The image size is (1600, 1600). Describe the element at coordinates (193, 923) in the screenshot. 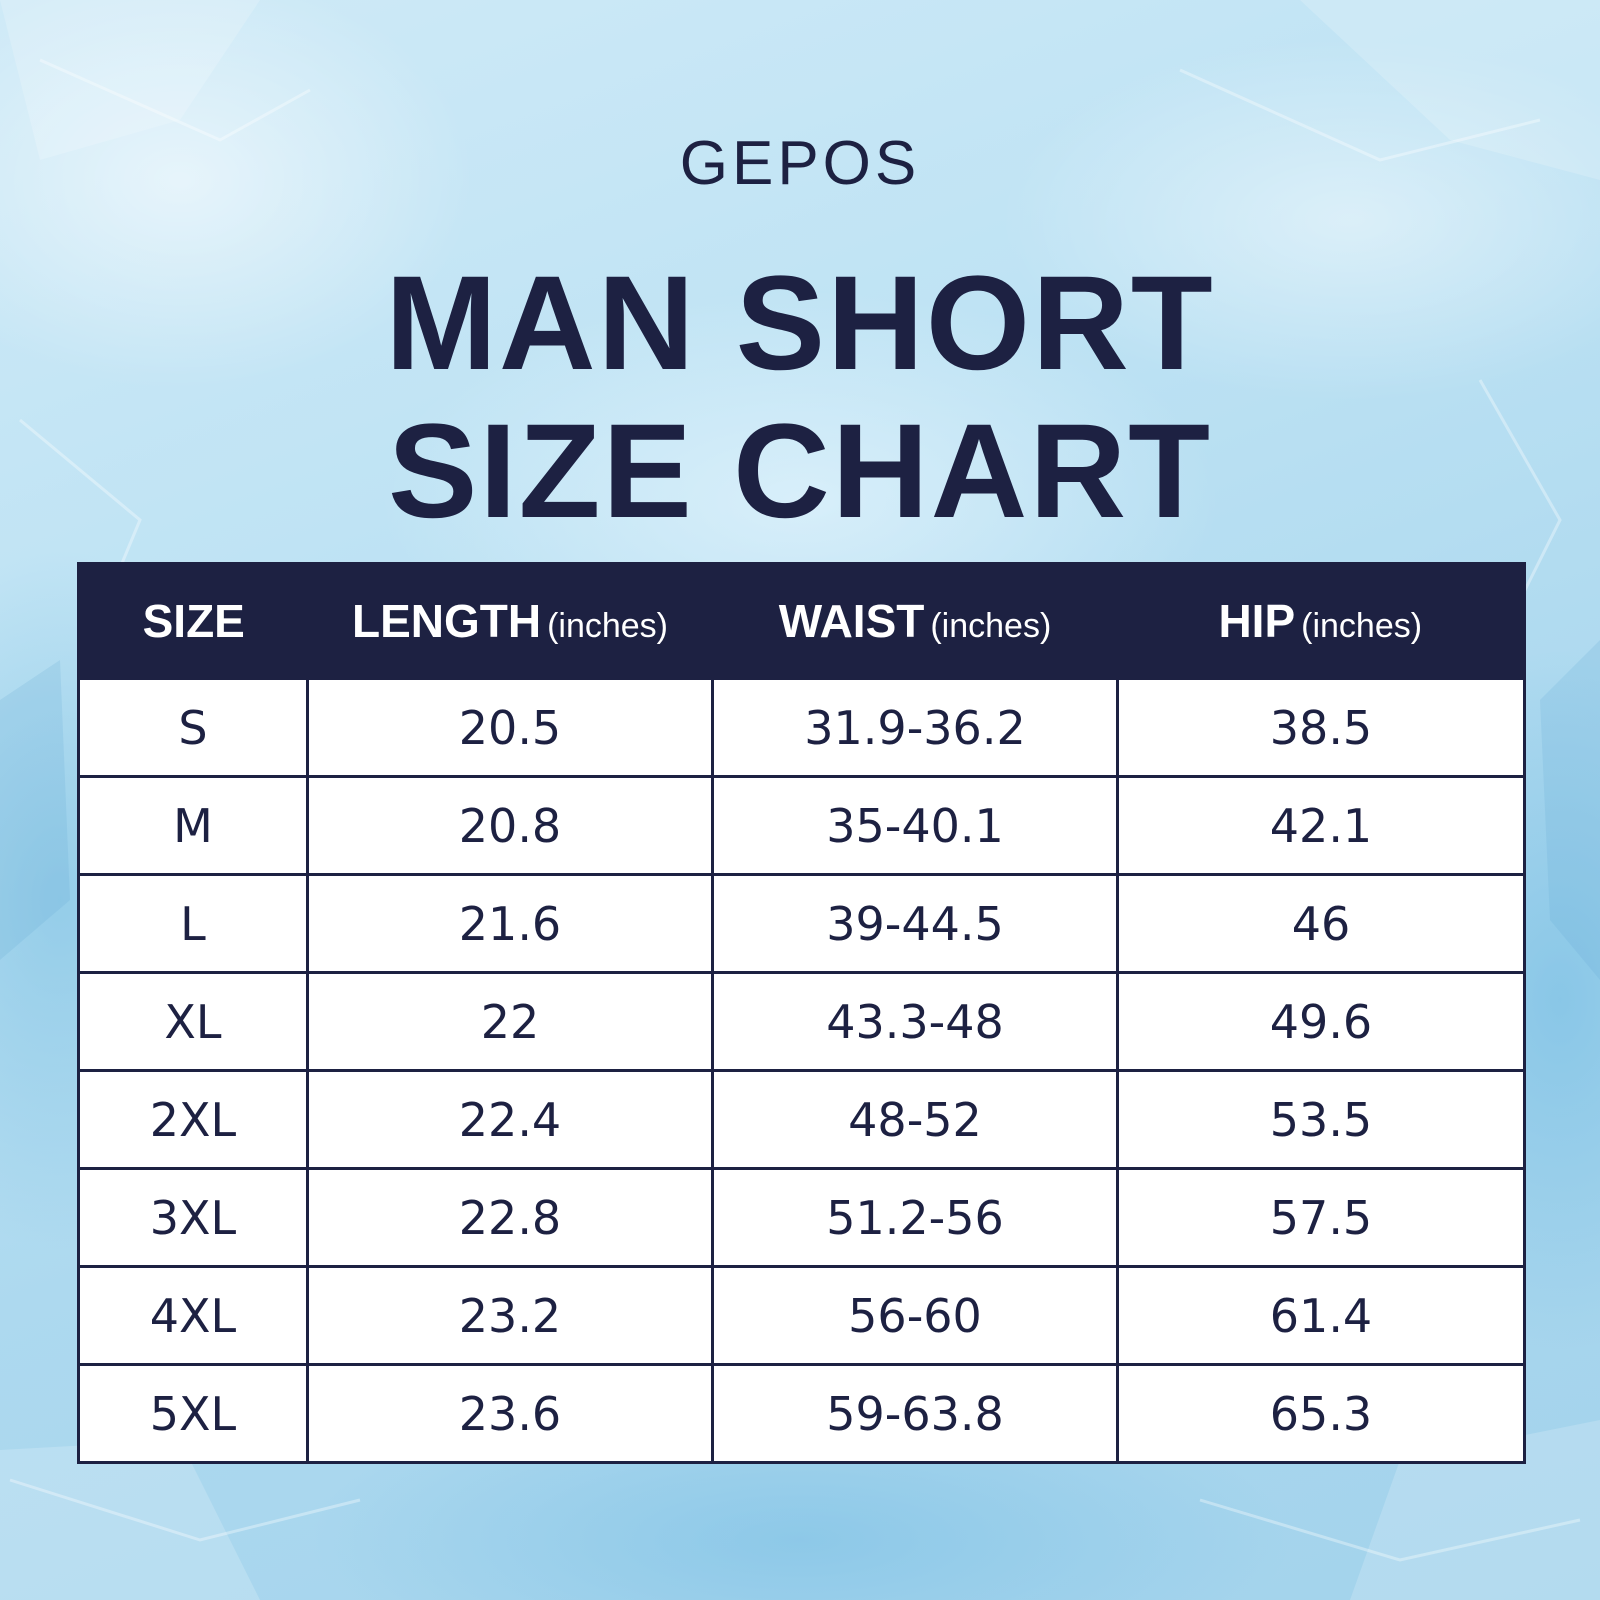

I see `cell-size: L` at that location.